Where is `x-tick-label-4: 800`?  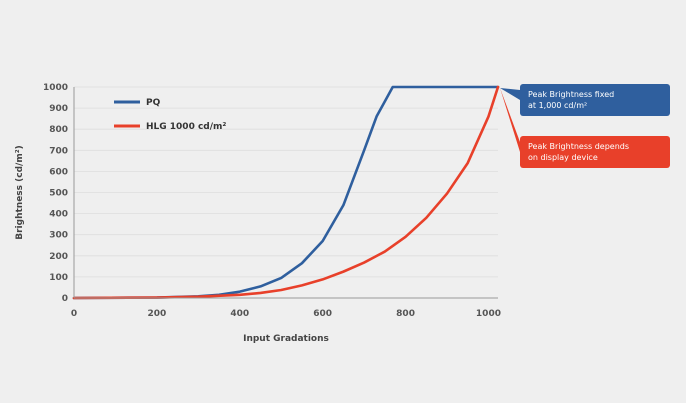
x-tick-label-4: 800 is located at coordinates (405, 314).